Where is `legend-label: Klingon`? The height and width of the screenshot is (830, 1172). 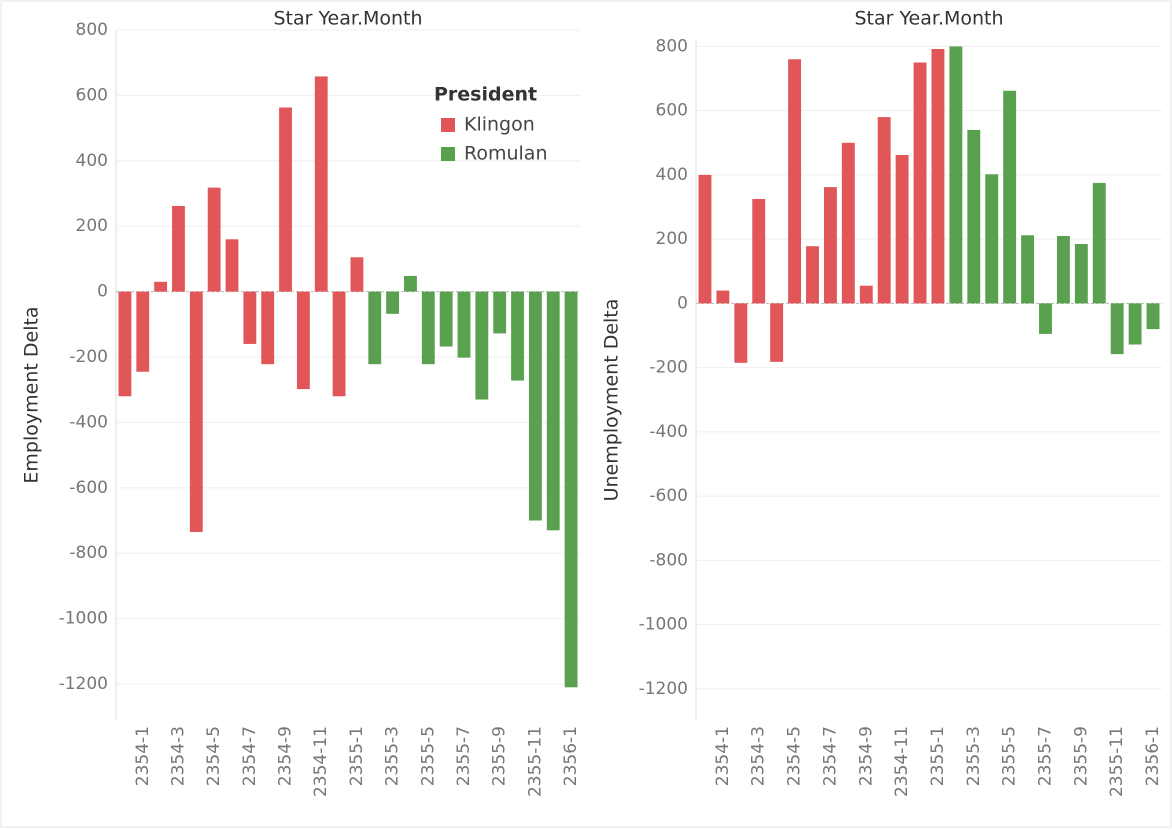 legend-label: Klingon is located at coordinates (499, 125).